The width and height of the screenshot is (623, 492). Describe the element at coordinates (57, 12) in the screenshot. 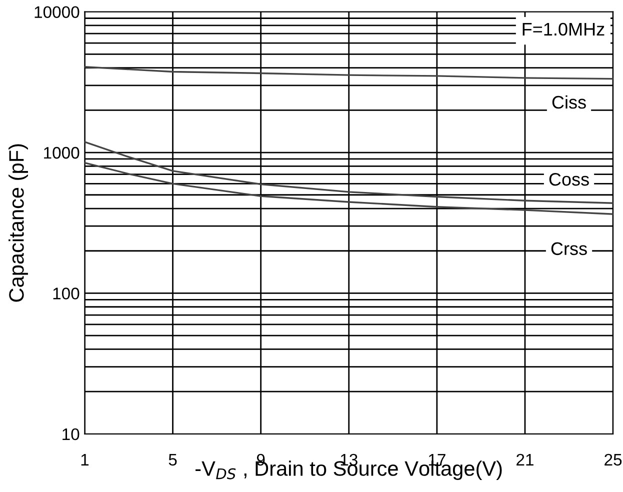

I see `y-tick-label: 10000` at that location.